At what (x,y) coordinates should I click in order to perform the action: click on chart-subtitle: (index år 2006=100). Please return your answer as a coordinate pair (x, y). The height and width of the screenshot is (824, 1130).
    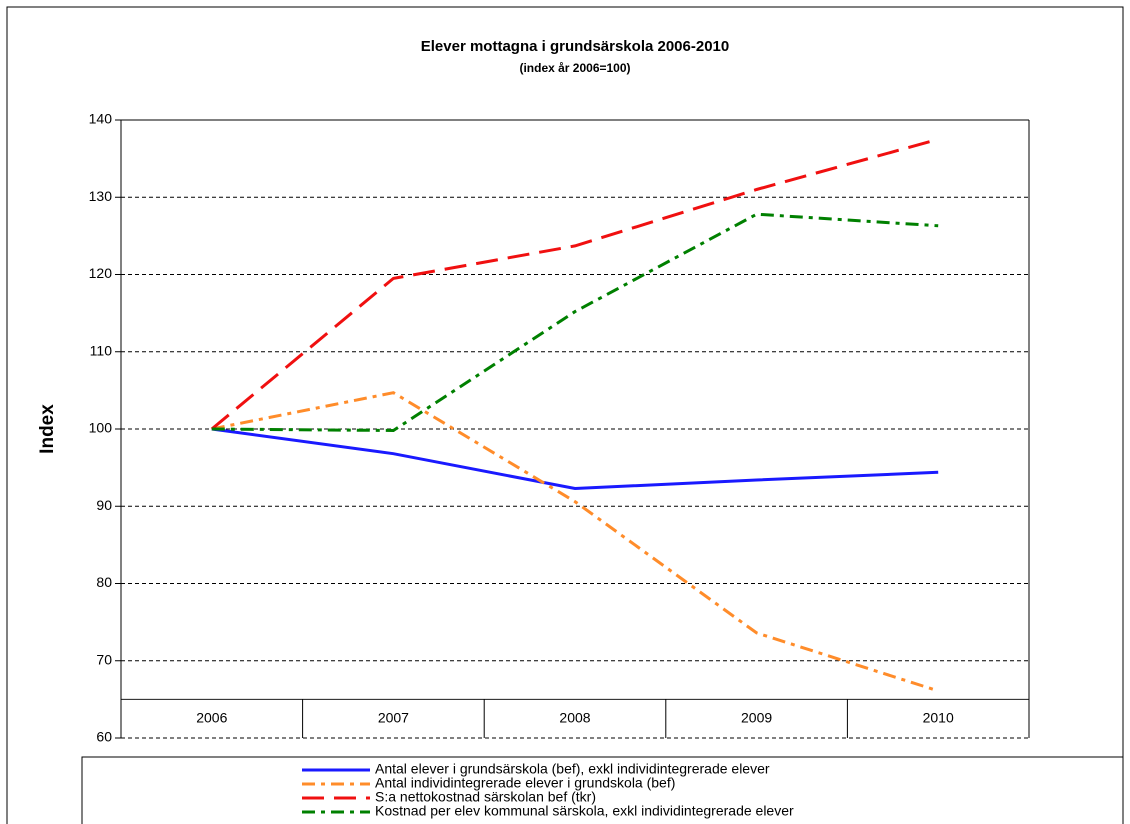
    Looking at the image, I should click on (574, 68).